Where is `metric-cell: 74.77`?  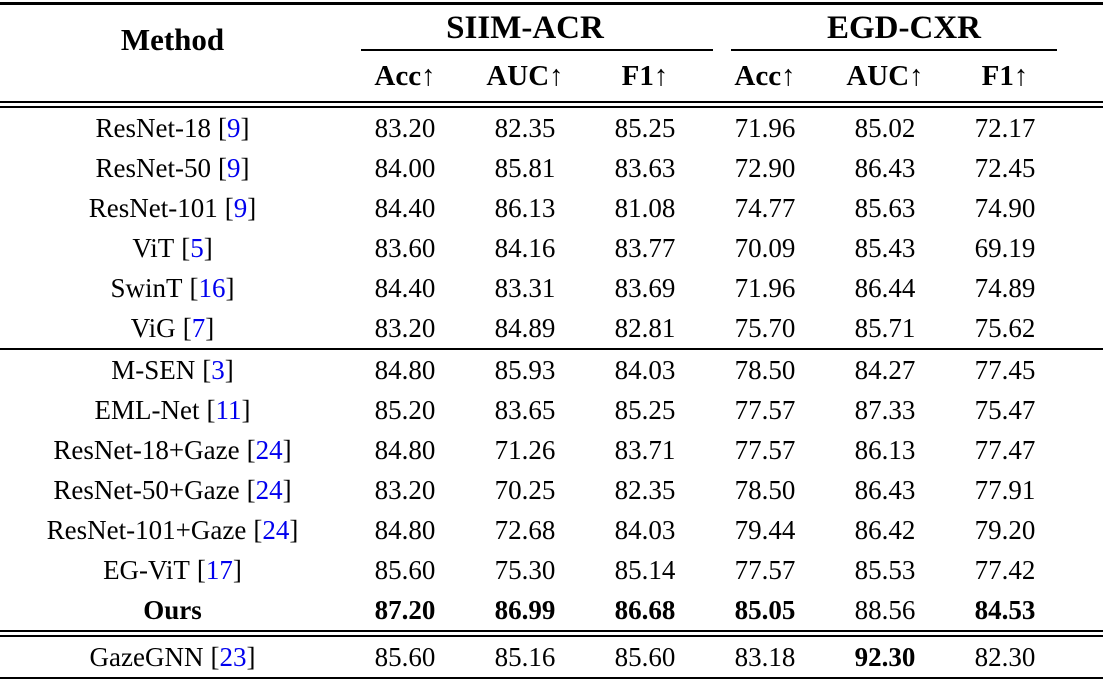 metric-cell: 74.77 is located at coordinates (765, 208).